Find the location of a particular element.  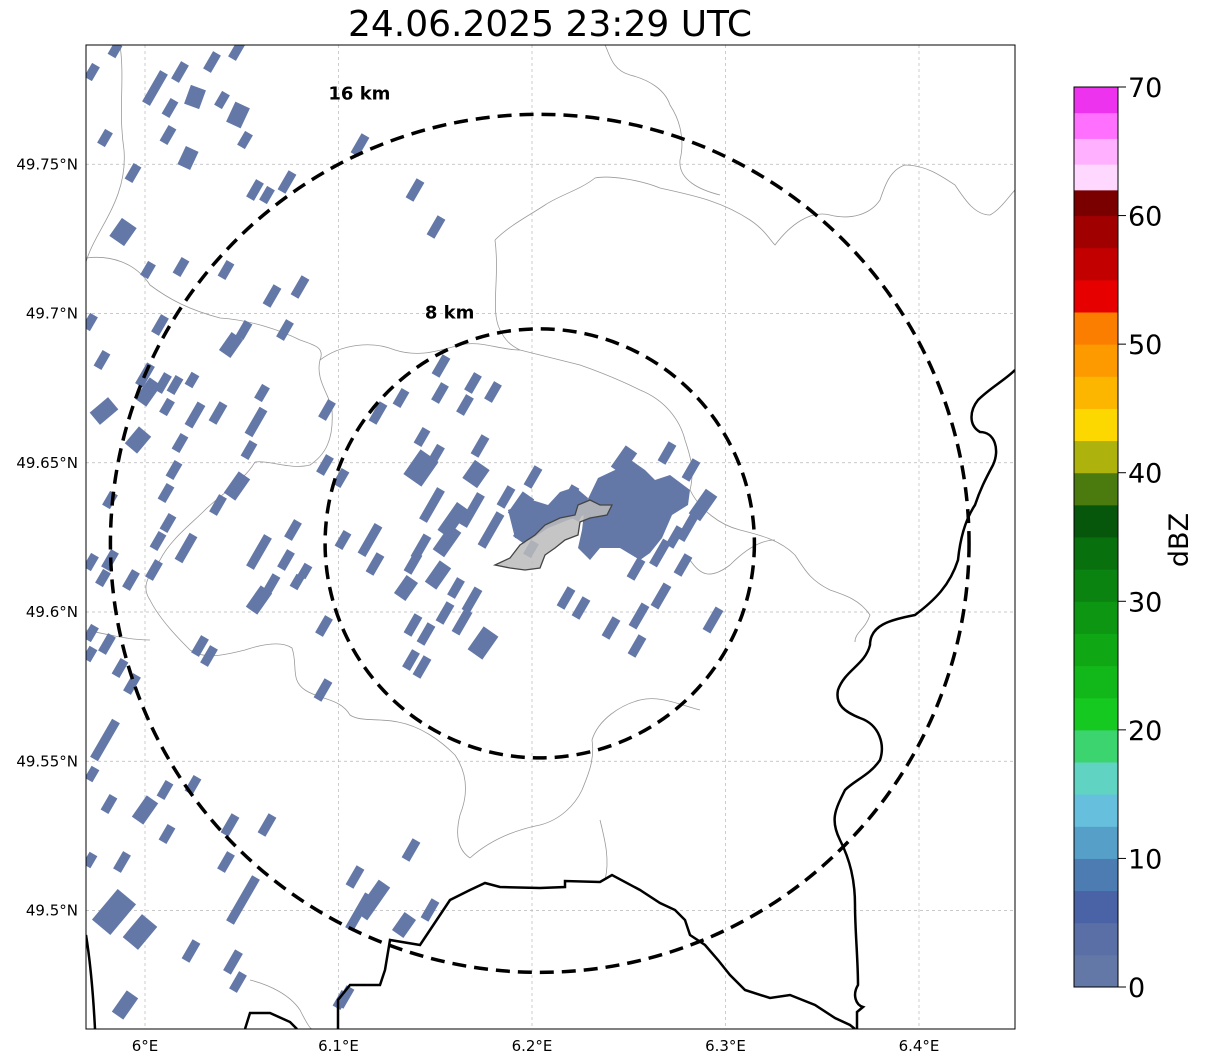

colorbar-ticks: 0 10 20 30 40 50 60 70 is located at coordinates (1140, 538).